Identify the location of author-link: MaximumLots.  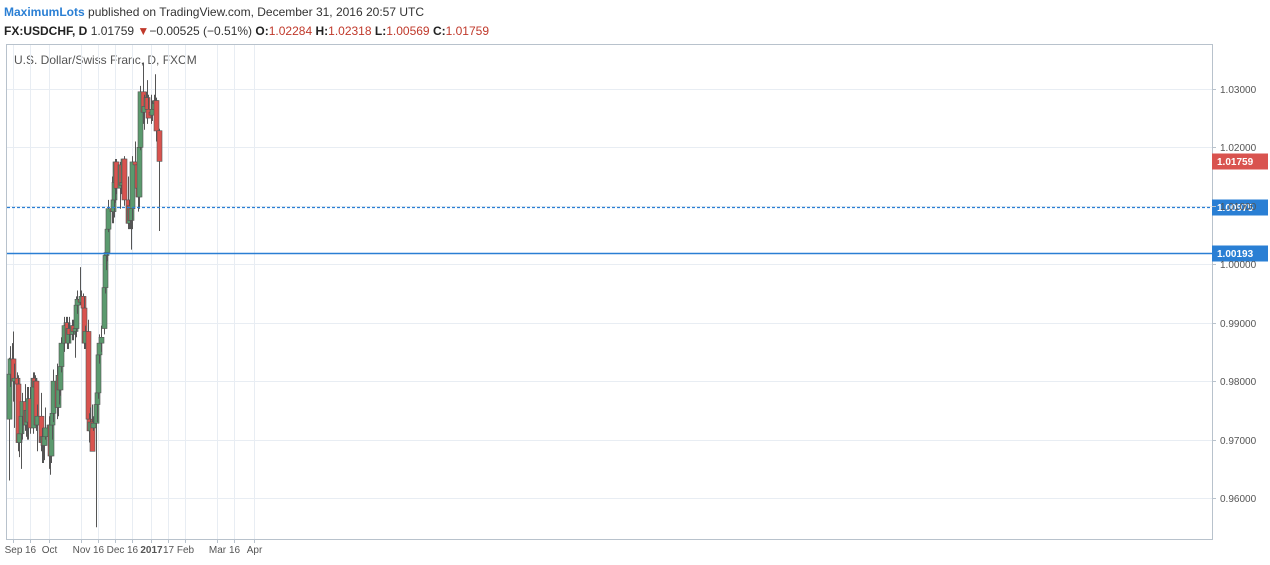
(44, 12).